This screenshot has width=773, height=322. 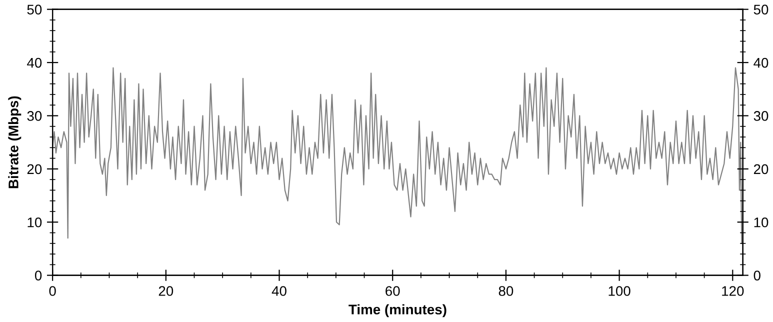 What do you see at coordinates (38, 275) in the screenshot?
I see `y-tick-label: 0` at bounding box center [38, 275].